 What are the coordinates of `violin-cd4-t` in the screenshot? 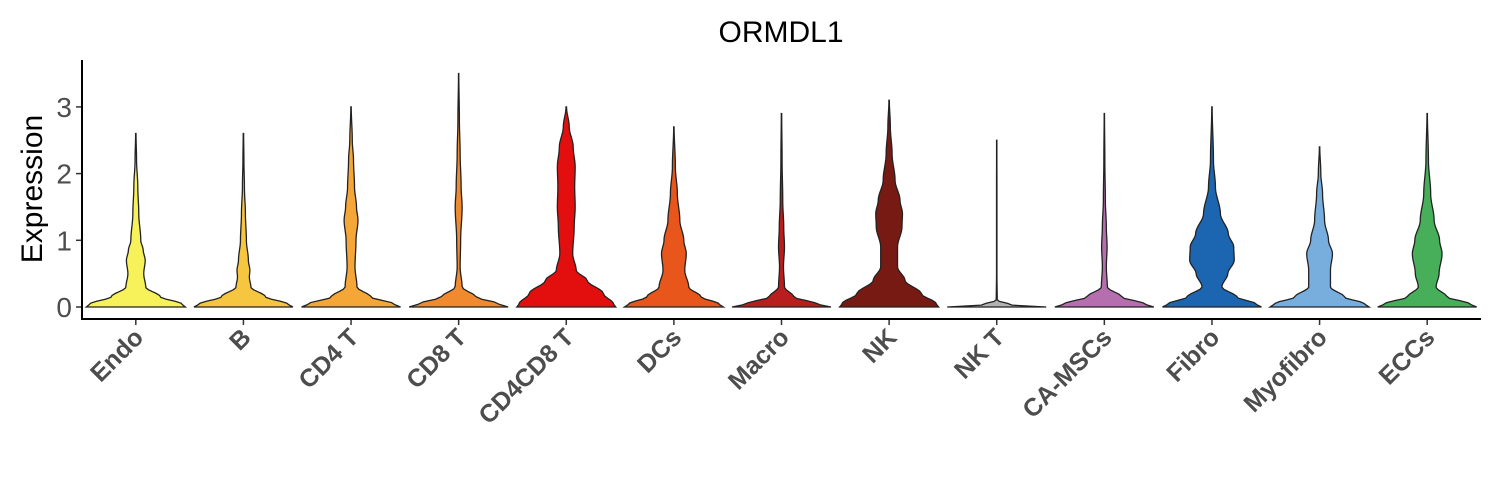 It's located at (351, 207).